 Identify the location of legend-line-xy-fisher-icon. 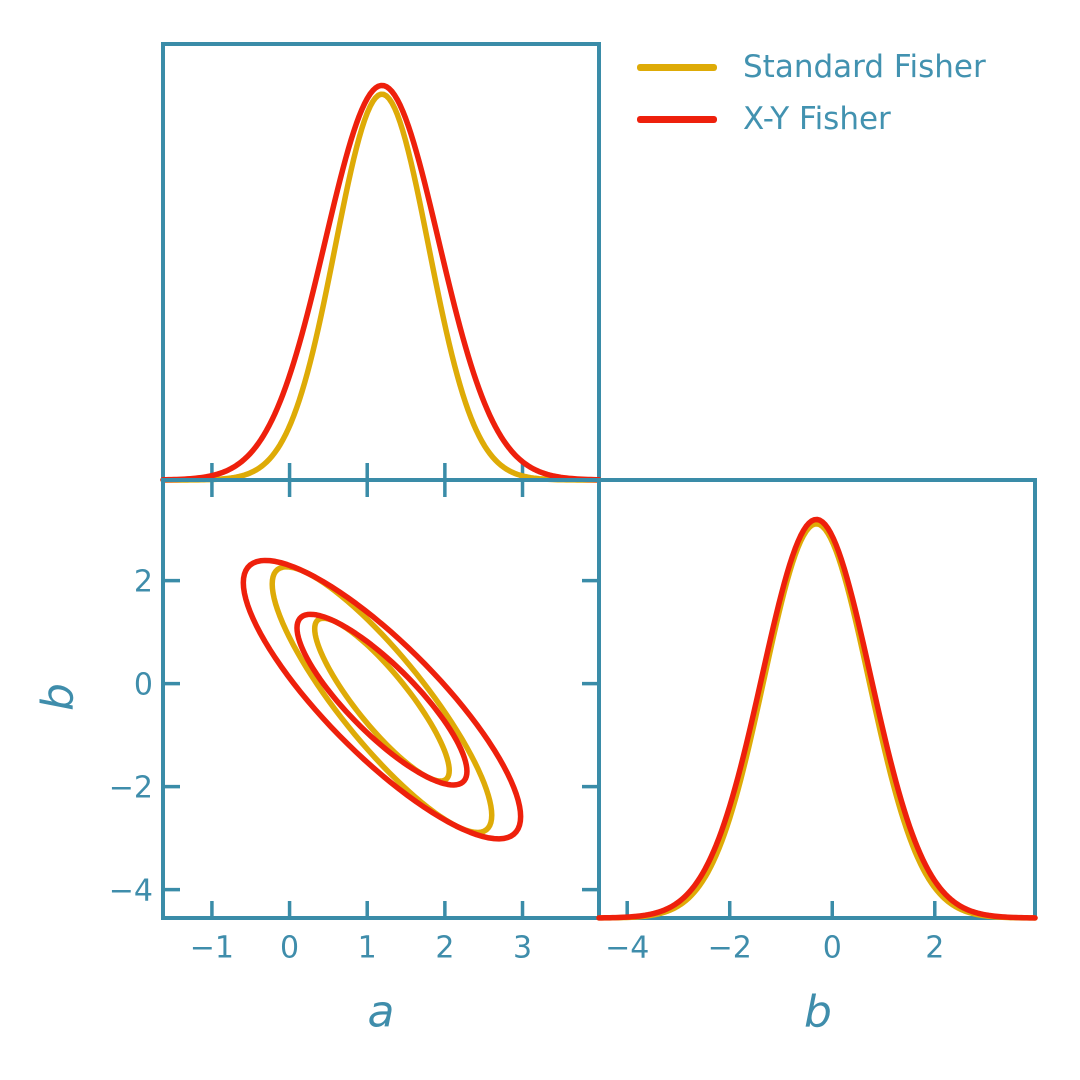
(677, 119).